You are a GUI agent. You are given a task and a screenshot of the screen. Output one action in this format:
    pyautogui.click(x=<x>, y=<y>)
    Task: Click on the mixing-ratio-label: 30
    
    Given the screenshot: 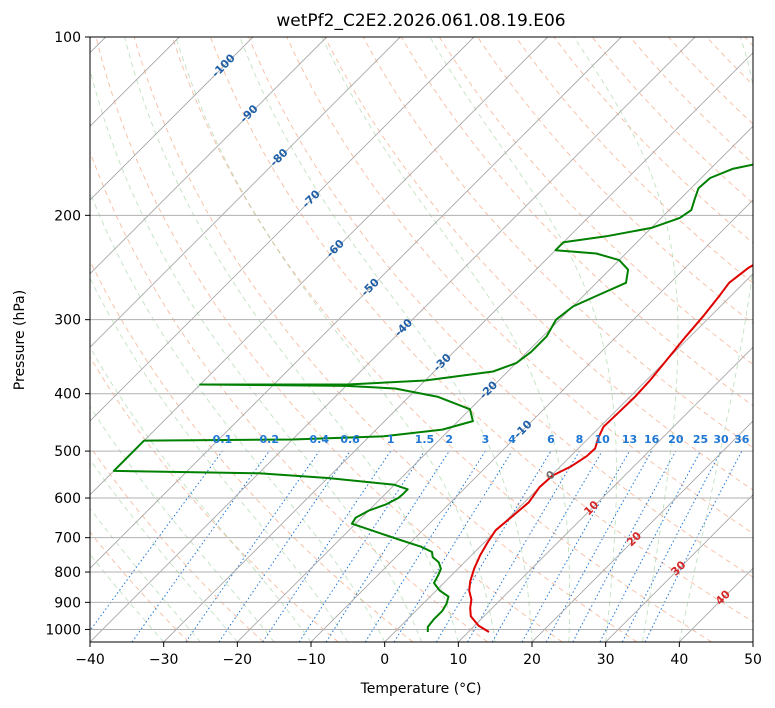 What is the action you would take?
    pyautogui.click(x=721, y=439)
    